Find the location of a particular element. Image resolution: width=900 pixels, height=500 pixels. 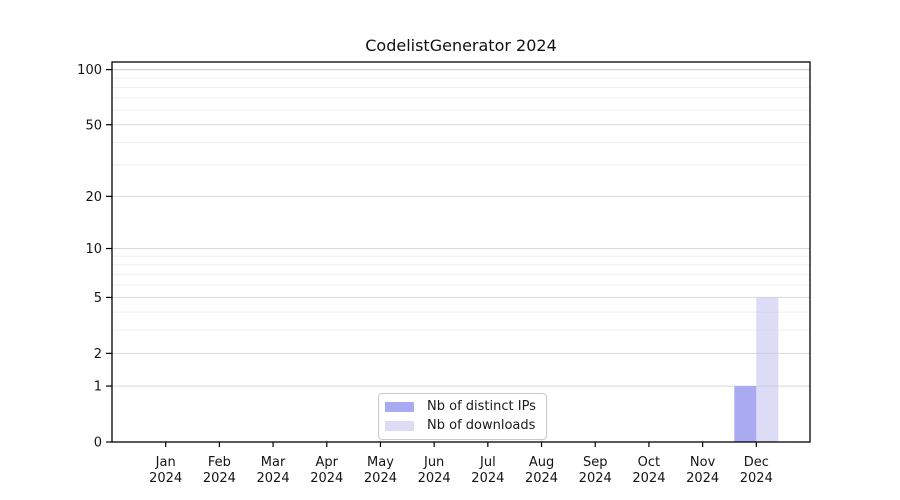

x-tick-month-dec: Dec is located at coordinates (756, 462).